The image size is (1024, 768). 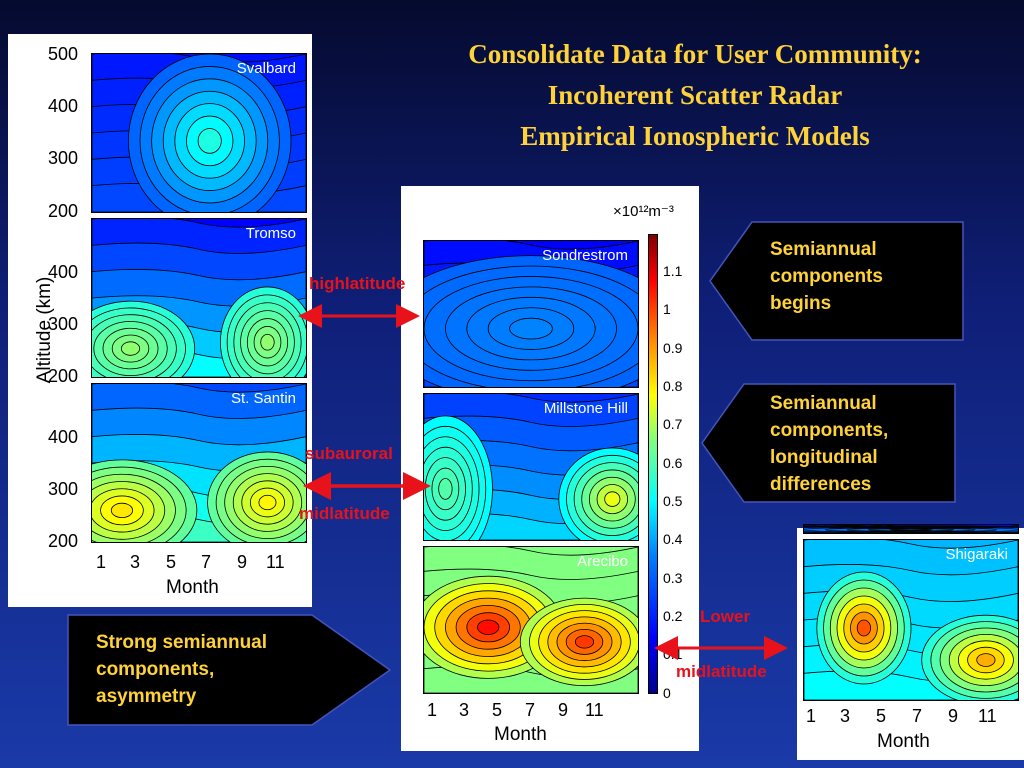 What do you see at coordinates (673, 539) in the screenshot?
I see `colorbar-tick: 0.4` at bounding box center [673, 539].